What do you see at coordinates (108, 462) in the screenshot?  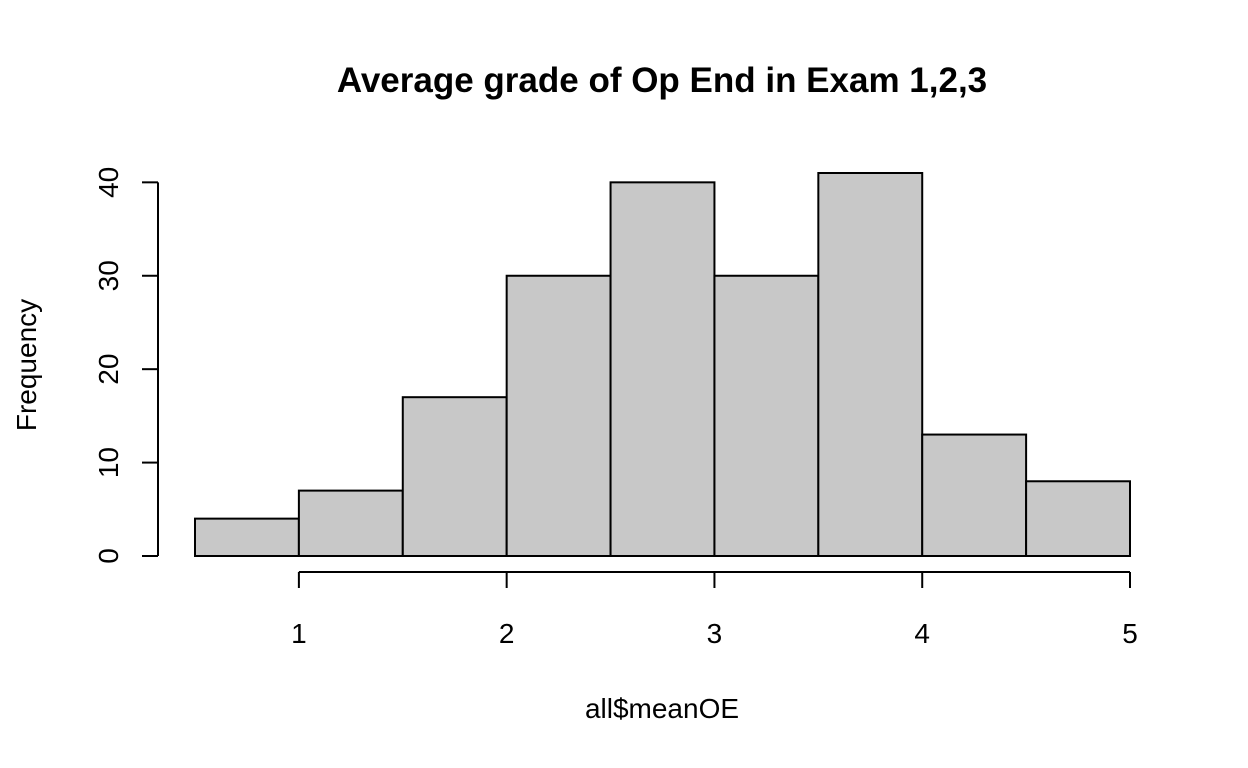 I see `y-tick-label: 10` at bounding box center [108, 462].